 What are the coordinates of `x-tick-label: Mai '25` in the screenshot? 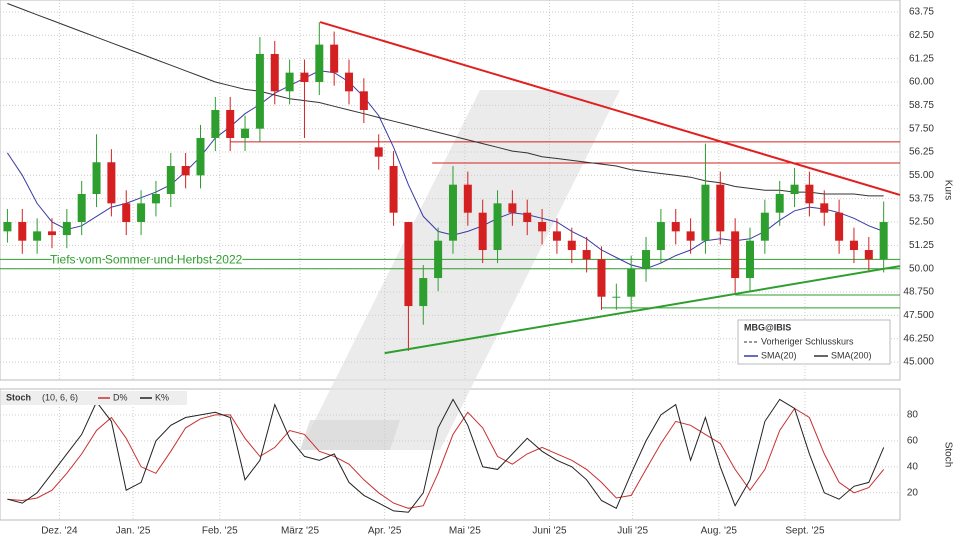 It's located at (465, 531).